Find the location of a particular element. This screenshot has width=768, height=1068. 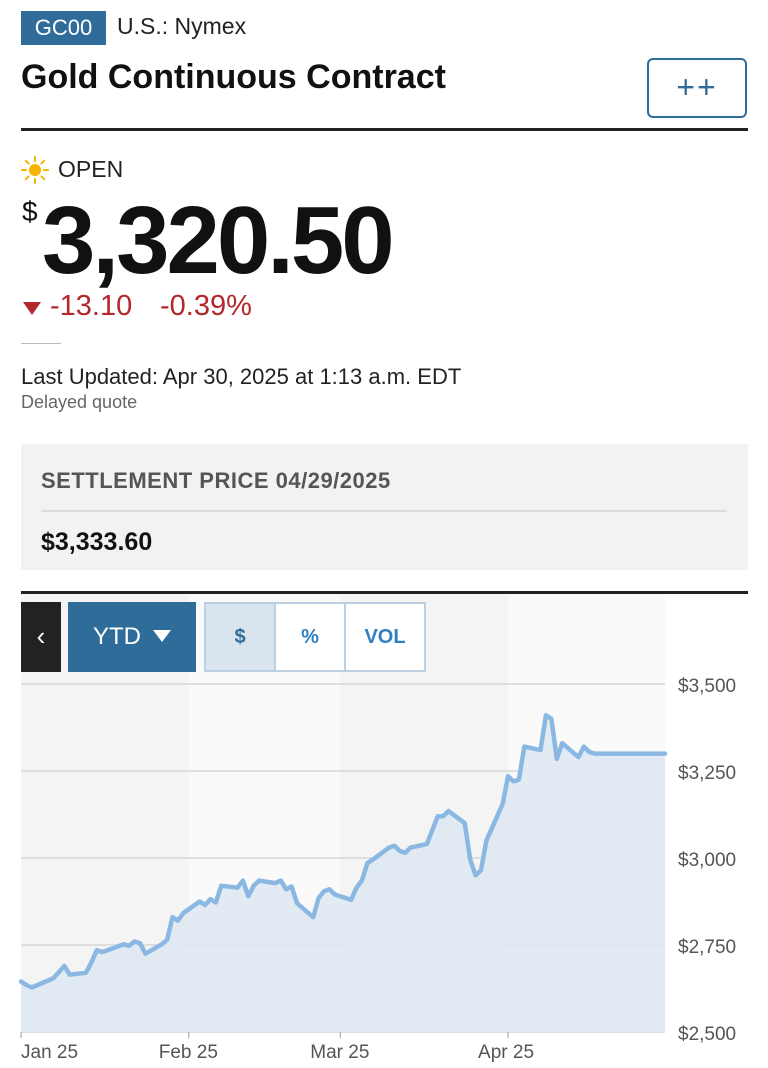

range-dropdown: YTD is located at coordinates (132, 637).